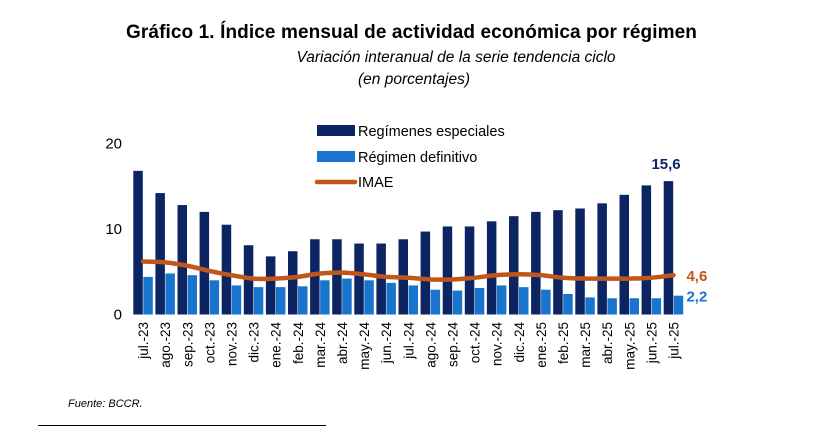 This screenshot has width=823, height=446. I want to click on x-tick-label: ene.-25, so click(541, 345).